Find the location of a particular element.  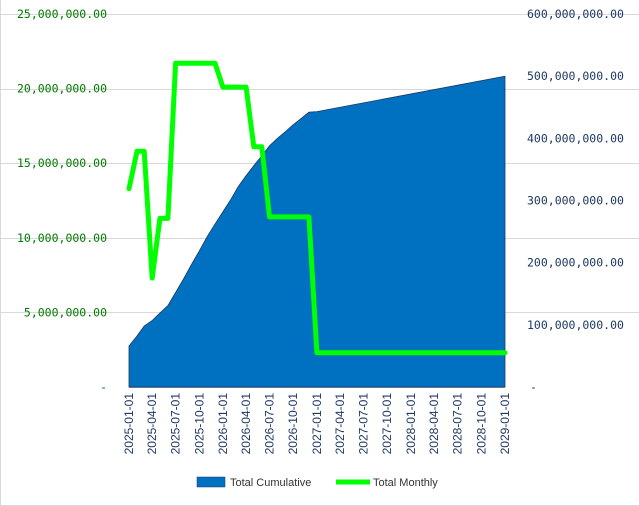

x-axis-tick-label: 2026-07-01 is located at coordinates (270, 424).